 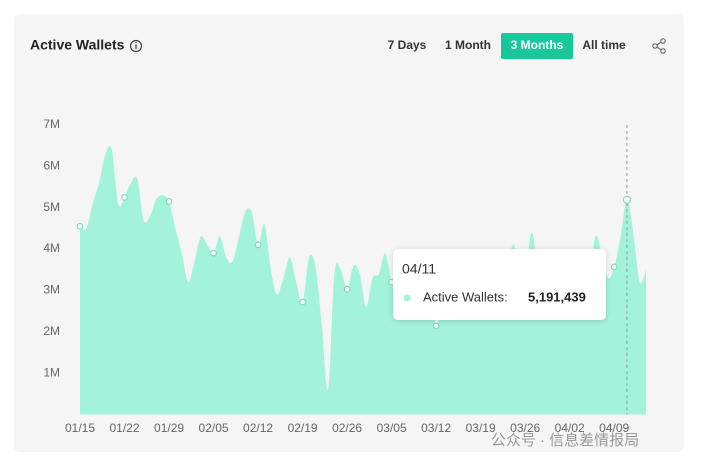 What do you see at coordinates (136, 46) in the screenshot?
I see `info-icon` at bounding box center [136, 46].